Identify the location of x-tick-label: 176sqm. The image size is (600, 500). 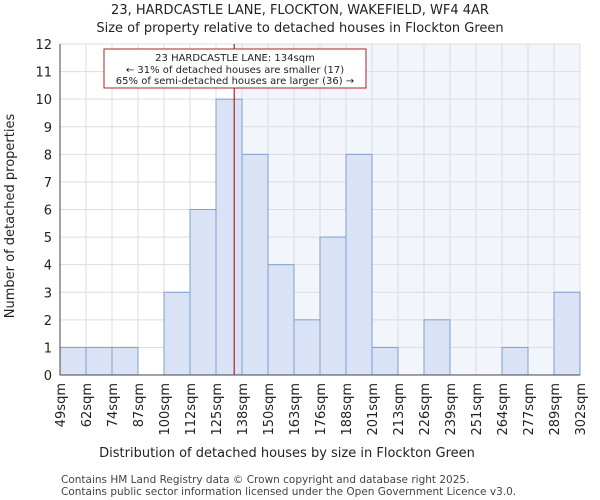
(321, 409).